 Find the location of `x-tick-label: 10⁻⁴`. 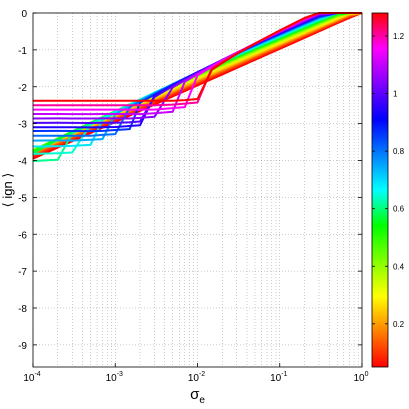

x-tick-label: 10⁻⁴ is located at coordinates (31, 377).